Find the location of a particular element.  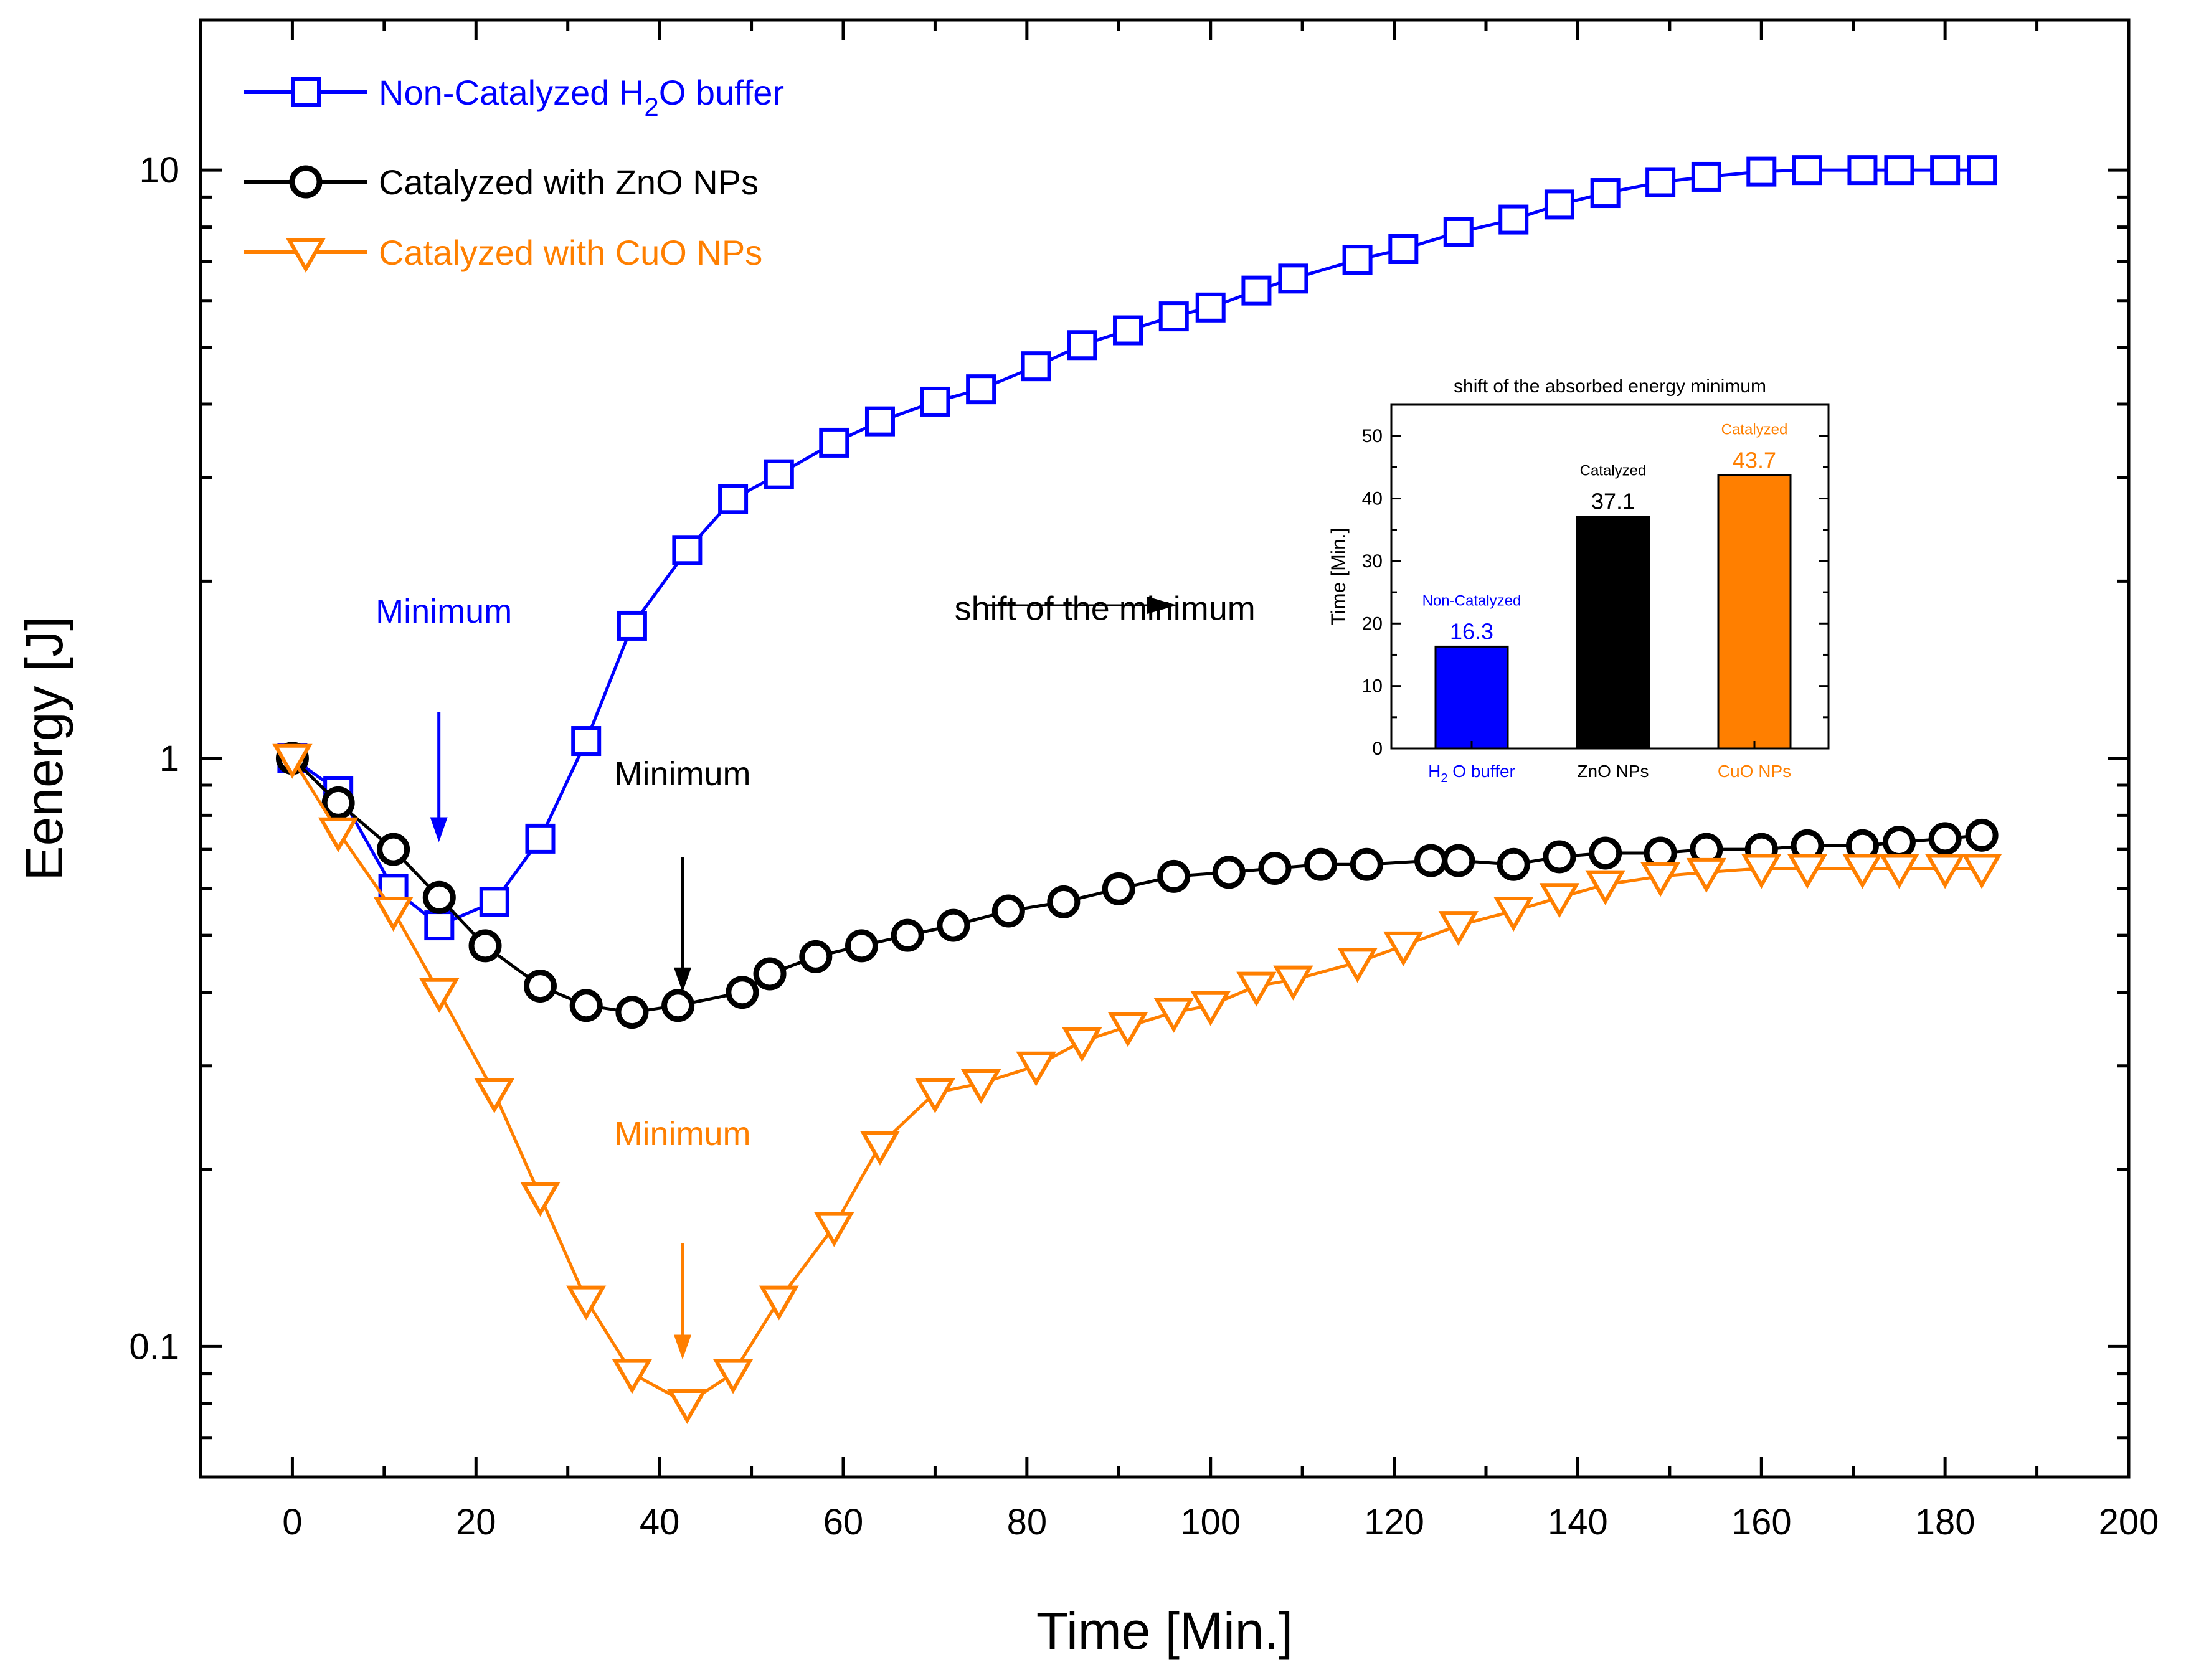

y-axis-label: Eenergy [J] is located at coordinates (44, 748).